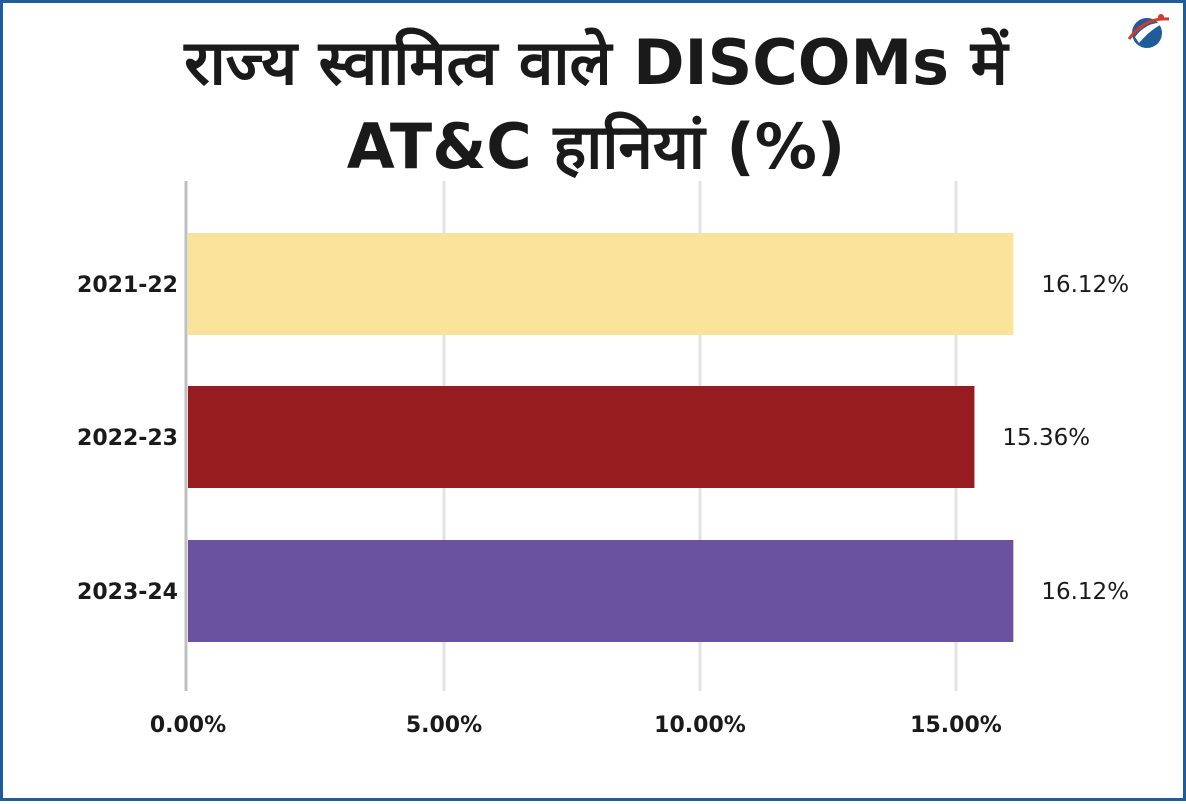  Describe the element at coordinates (188, 725) in the screenshot. I see `x-tick-label: 0.00%` at that location.